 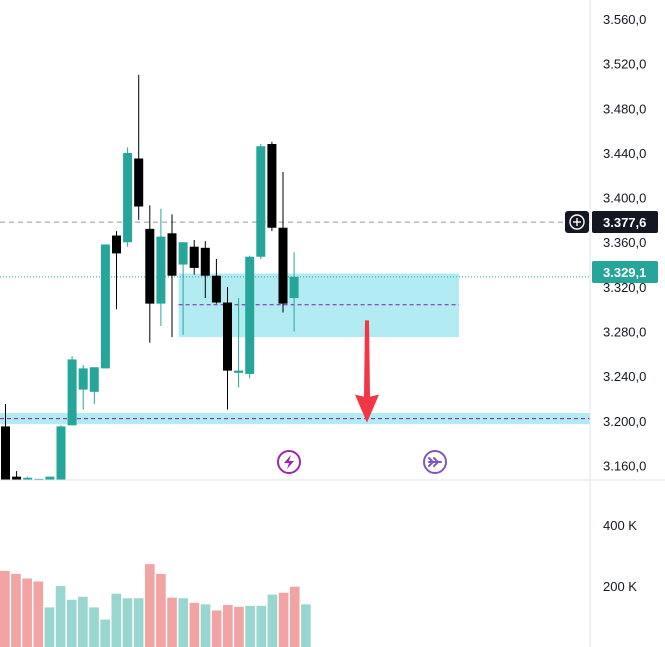 What do you see at coordinates (620, 586) in the screenshot?
I see `volume-tick-label: 200 K` at bounding box center [620, 586].